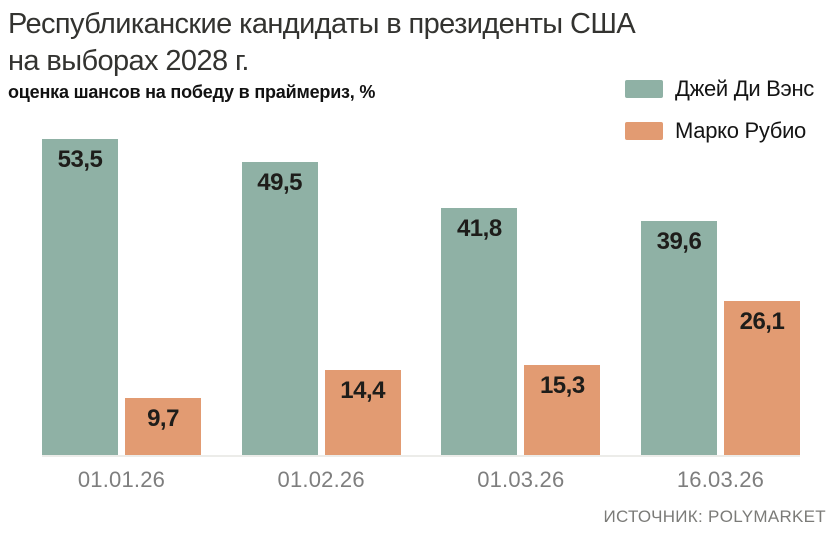  What do you see at coordinates (562, 410) in the screenshot?
I see `bar-rubio: 15,3` at bounding box center [562, 410].